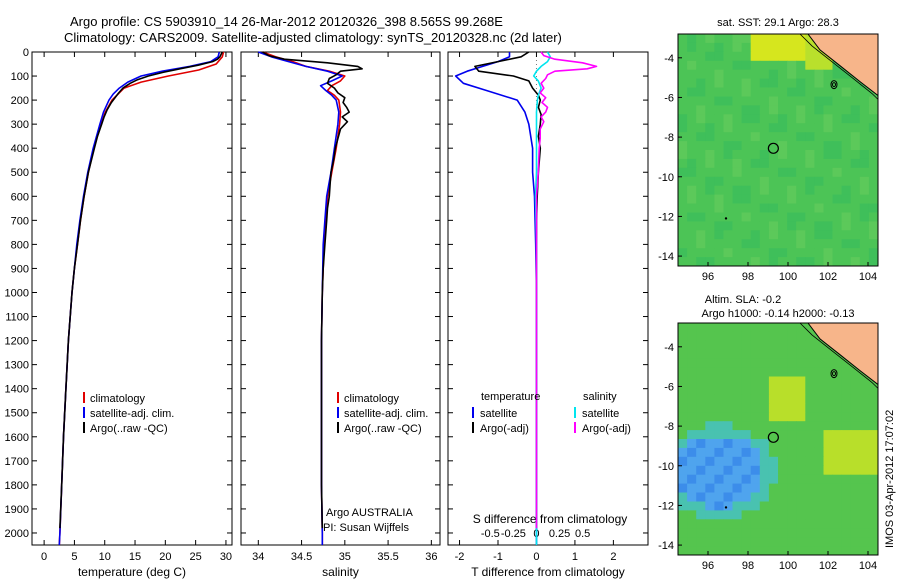 The image size is (900, 580). Describe the element at coordinates (669, 427) in the screenshot. I see `map-lat-tick-label: -8` at that location.